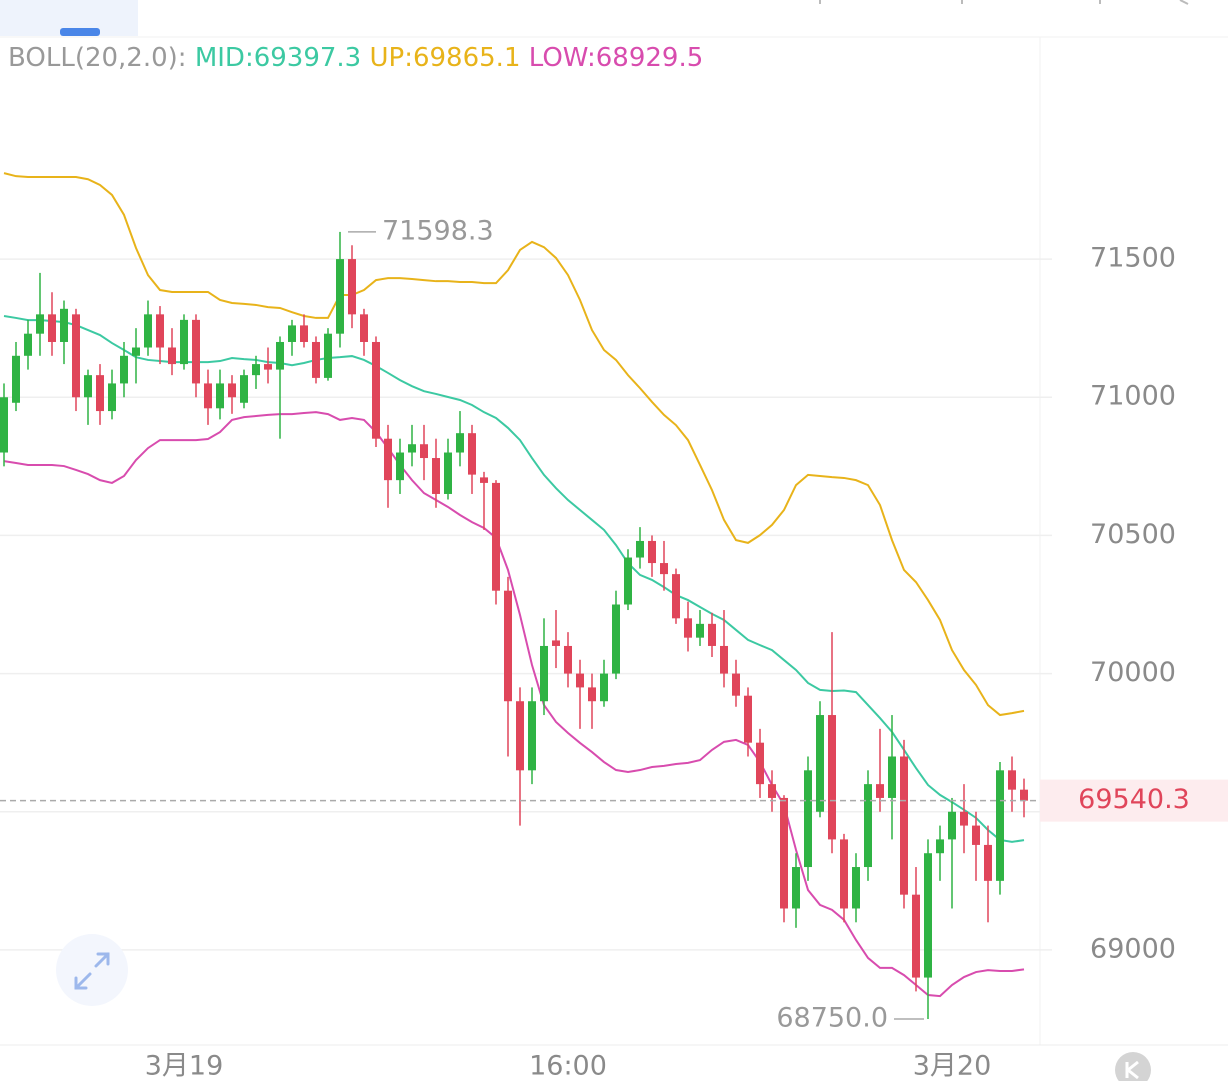  What do you see at coordinates (80, 32) in the screenshot?
I see `tab-indicator` at bounding box center [80, 32].